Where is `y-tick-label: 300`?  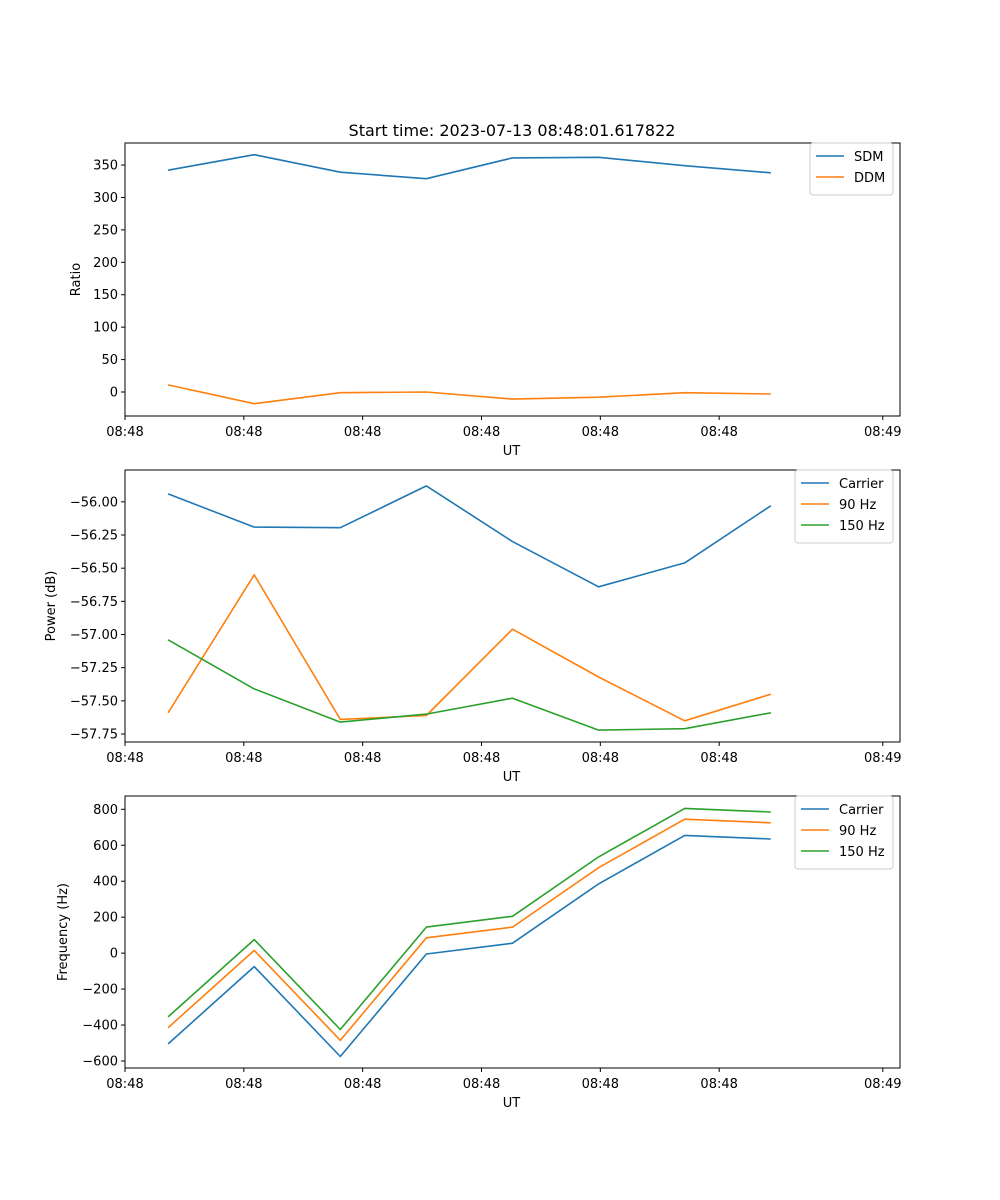
y-tick-label: 300 is located at coordinates (105, 198).